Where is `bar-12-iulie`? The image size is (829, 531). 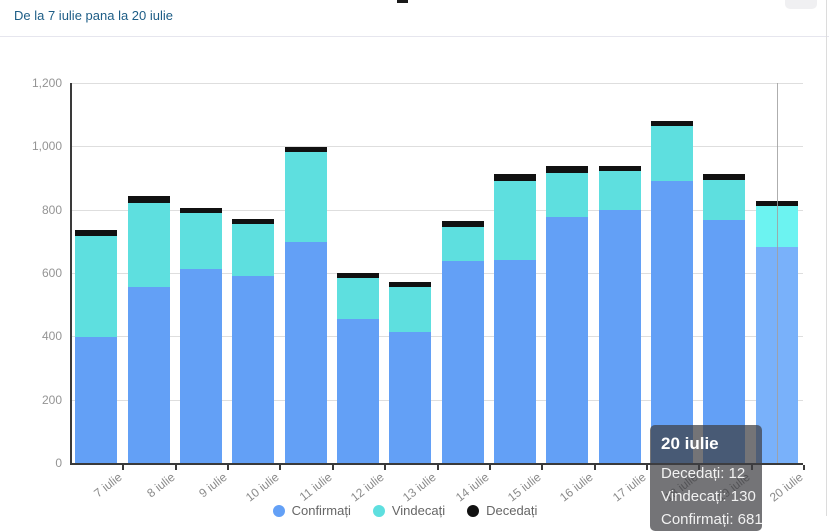
bar-12-iulie is located at coordinates (357, 368).